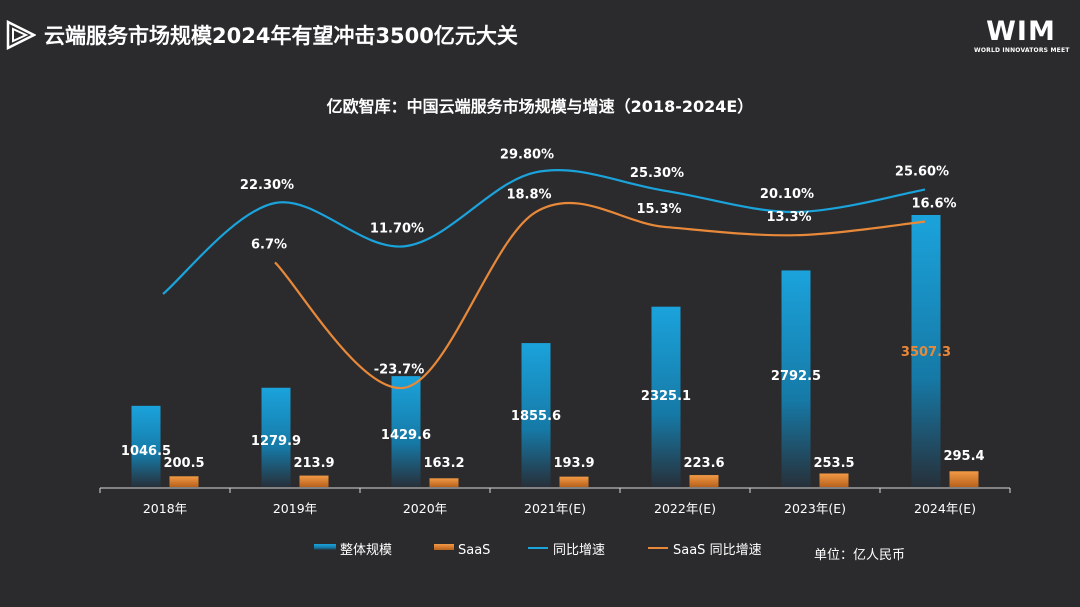 The height and width of the screenshot is (607, 1080). Describe the element at coordinates (544, 232) in the screenshot. I see `line-total-growth` at that location.